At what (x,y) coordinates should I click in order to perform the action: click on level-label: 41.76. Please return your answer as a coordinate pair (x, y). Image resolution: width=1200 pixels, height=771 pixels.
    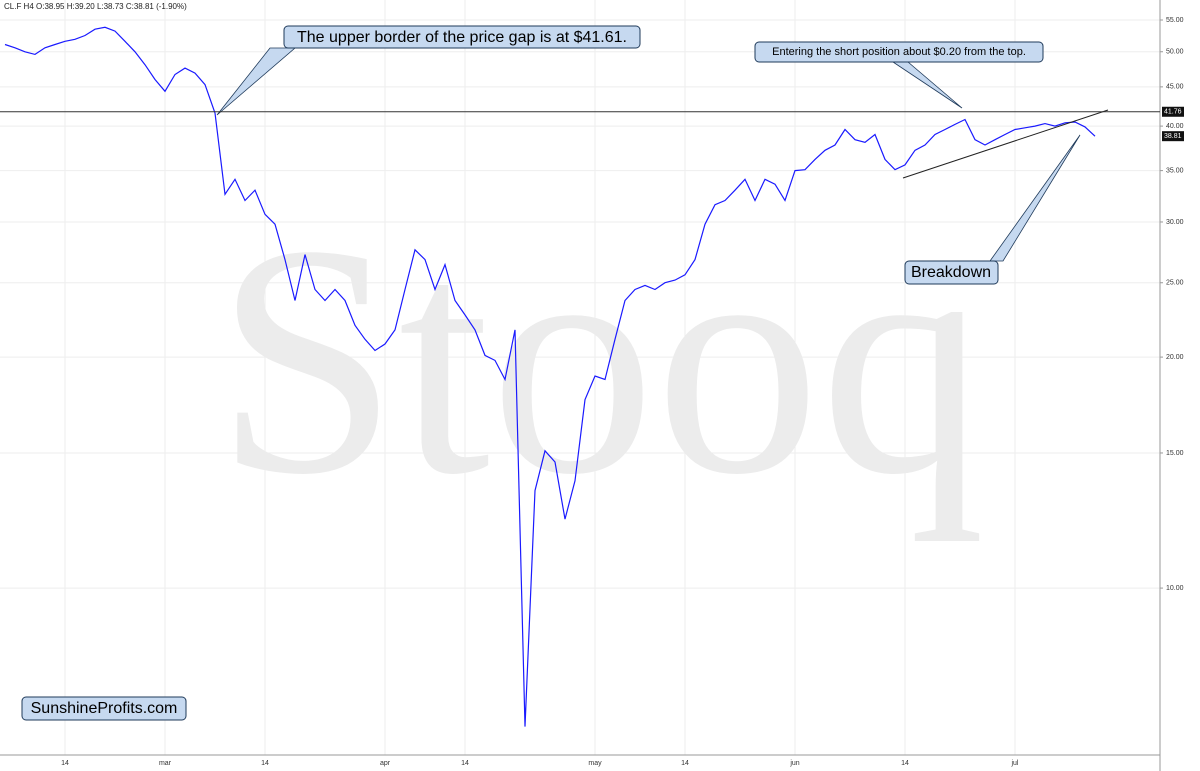
    Looking at the image, I should click on (1173, 112).